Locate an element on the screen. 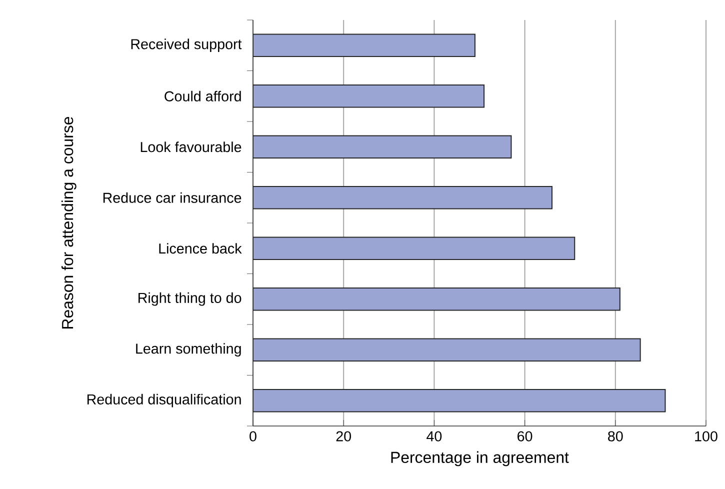 This screenshot has height=489, width=725. y-tick-label: Reduce car insurance is located at coordinates (172, 197).